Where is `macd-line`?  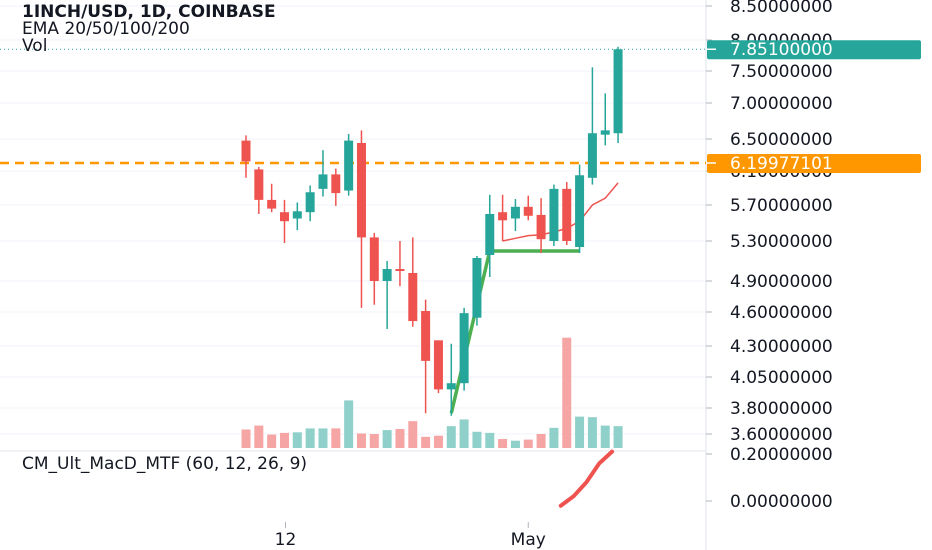 macd-line is located at coordinates (586, 478).